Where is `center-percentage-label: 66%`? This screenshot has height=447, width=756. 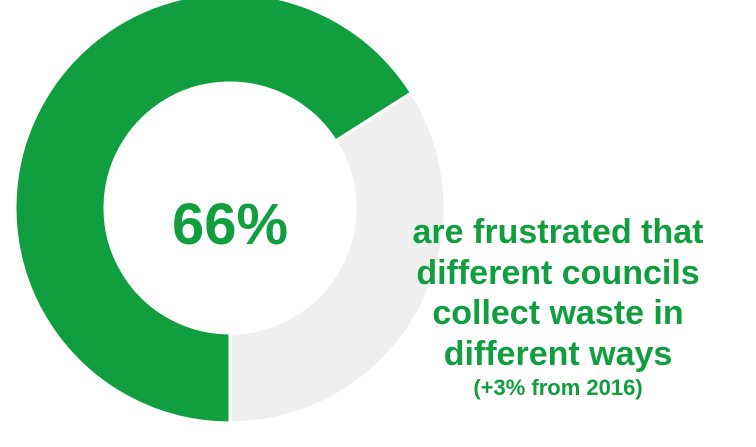
center-percentage-label: 66% is located at coordinates (230, 224).